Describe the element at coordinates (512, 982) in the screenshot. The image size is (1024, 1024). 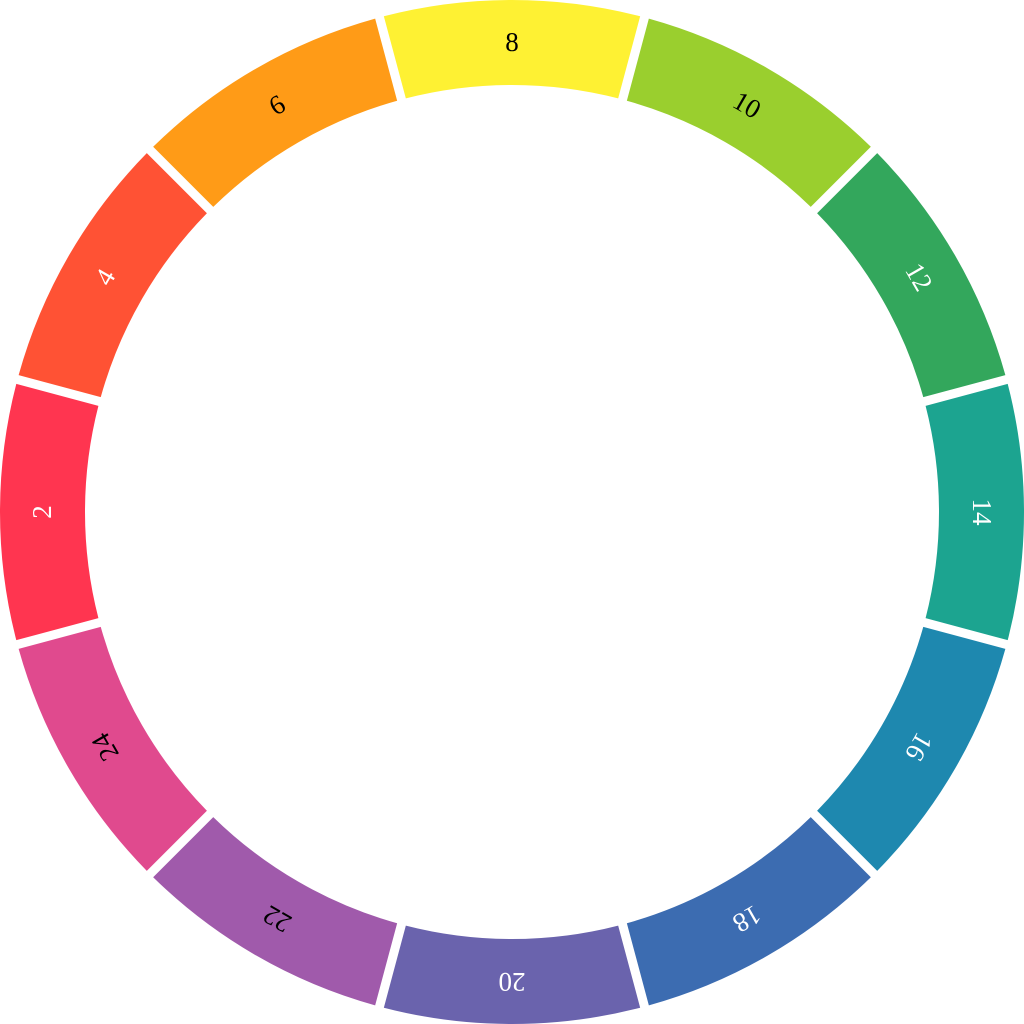
I see `ring-segment-label: 20` at that location.